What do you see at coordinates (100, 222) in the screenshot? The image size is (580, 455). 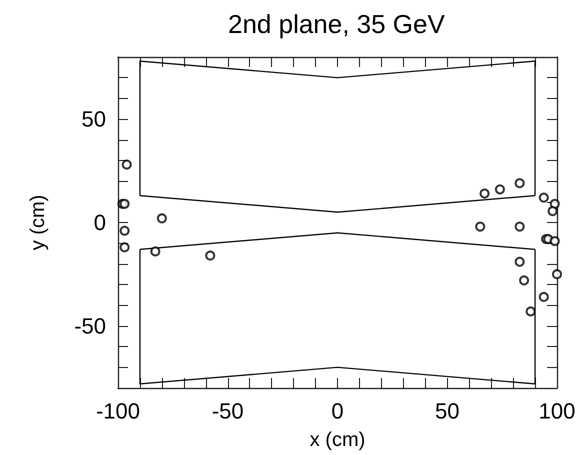 I see `y-tick-label: 0` at bounding box center [100, 222].